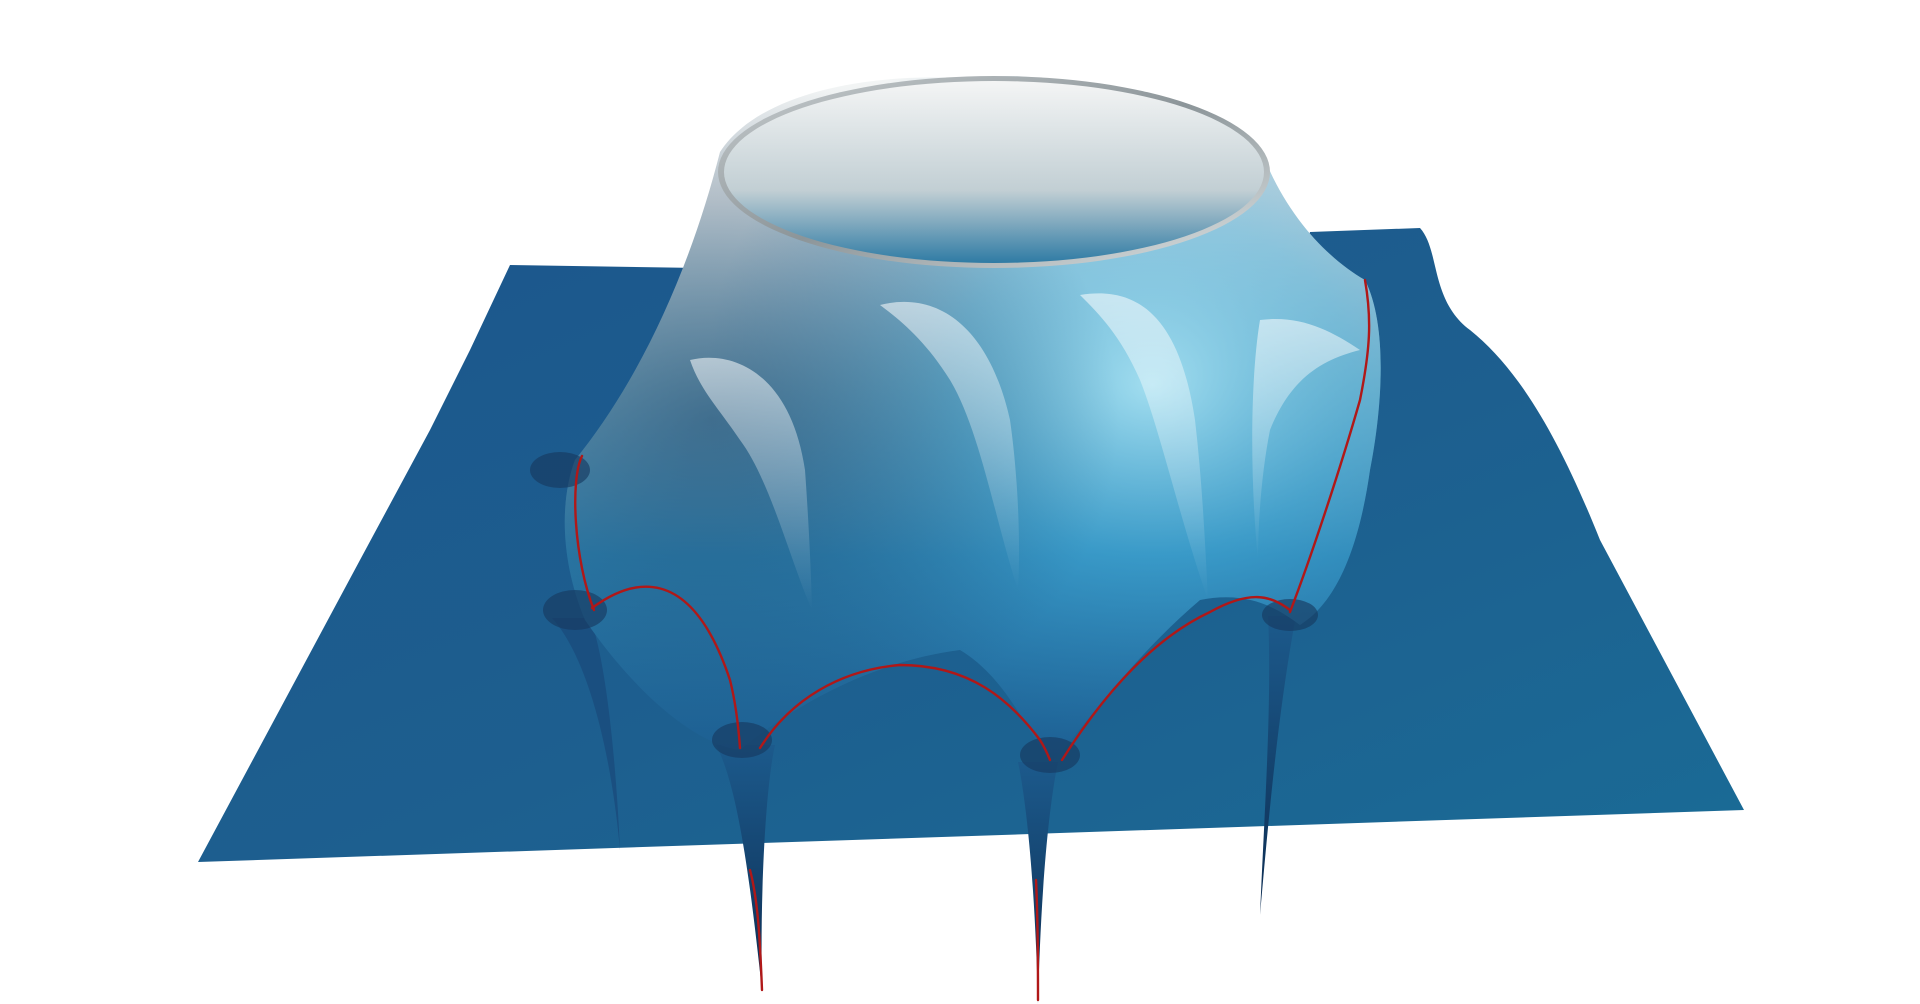 The height and width of the screenshot is (1004, 1920). Describe the element at coordinates (994, 172) in the screenshot. I see `top-opening` at that location.